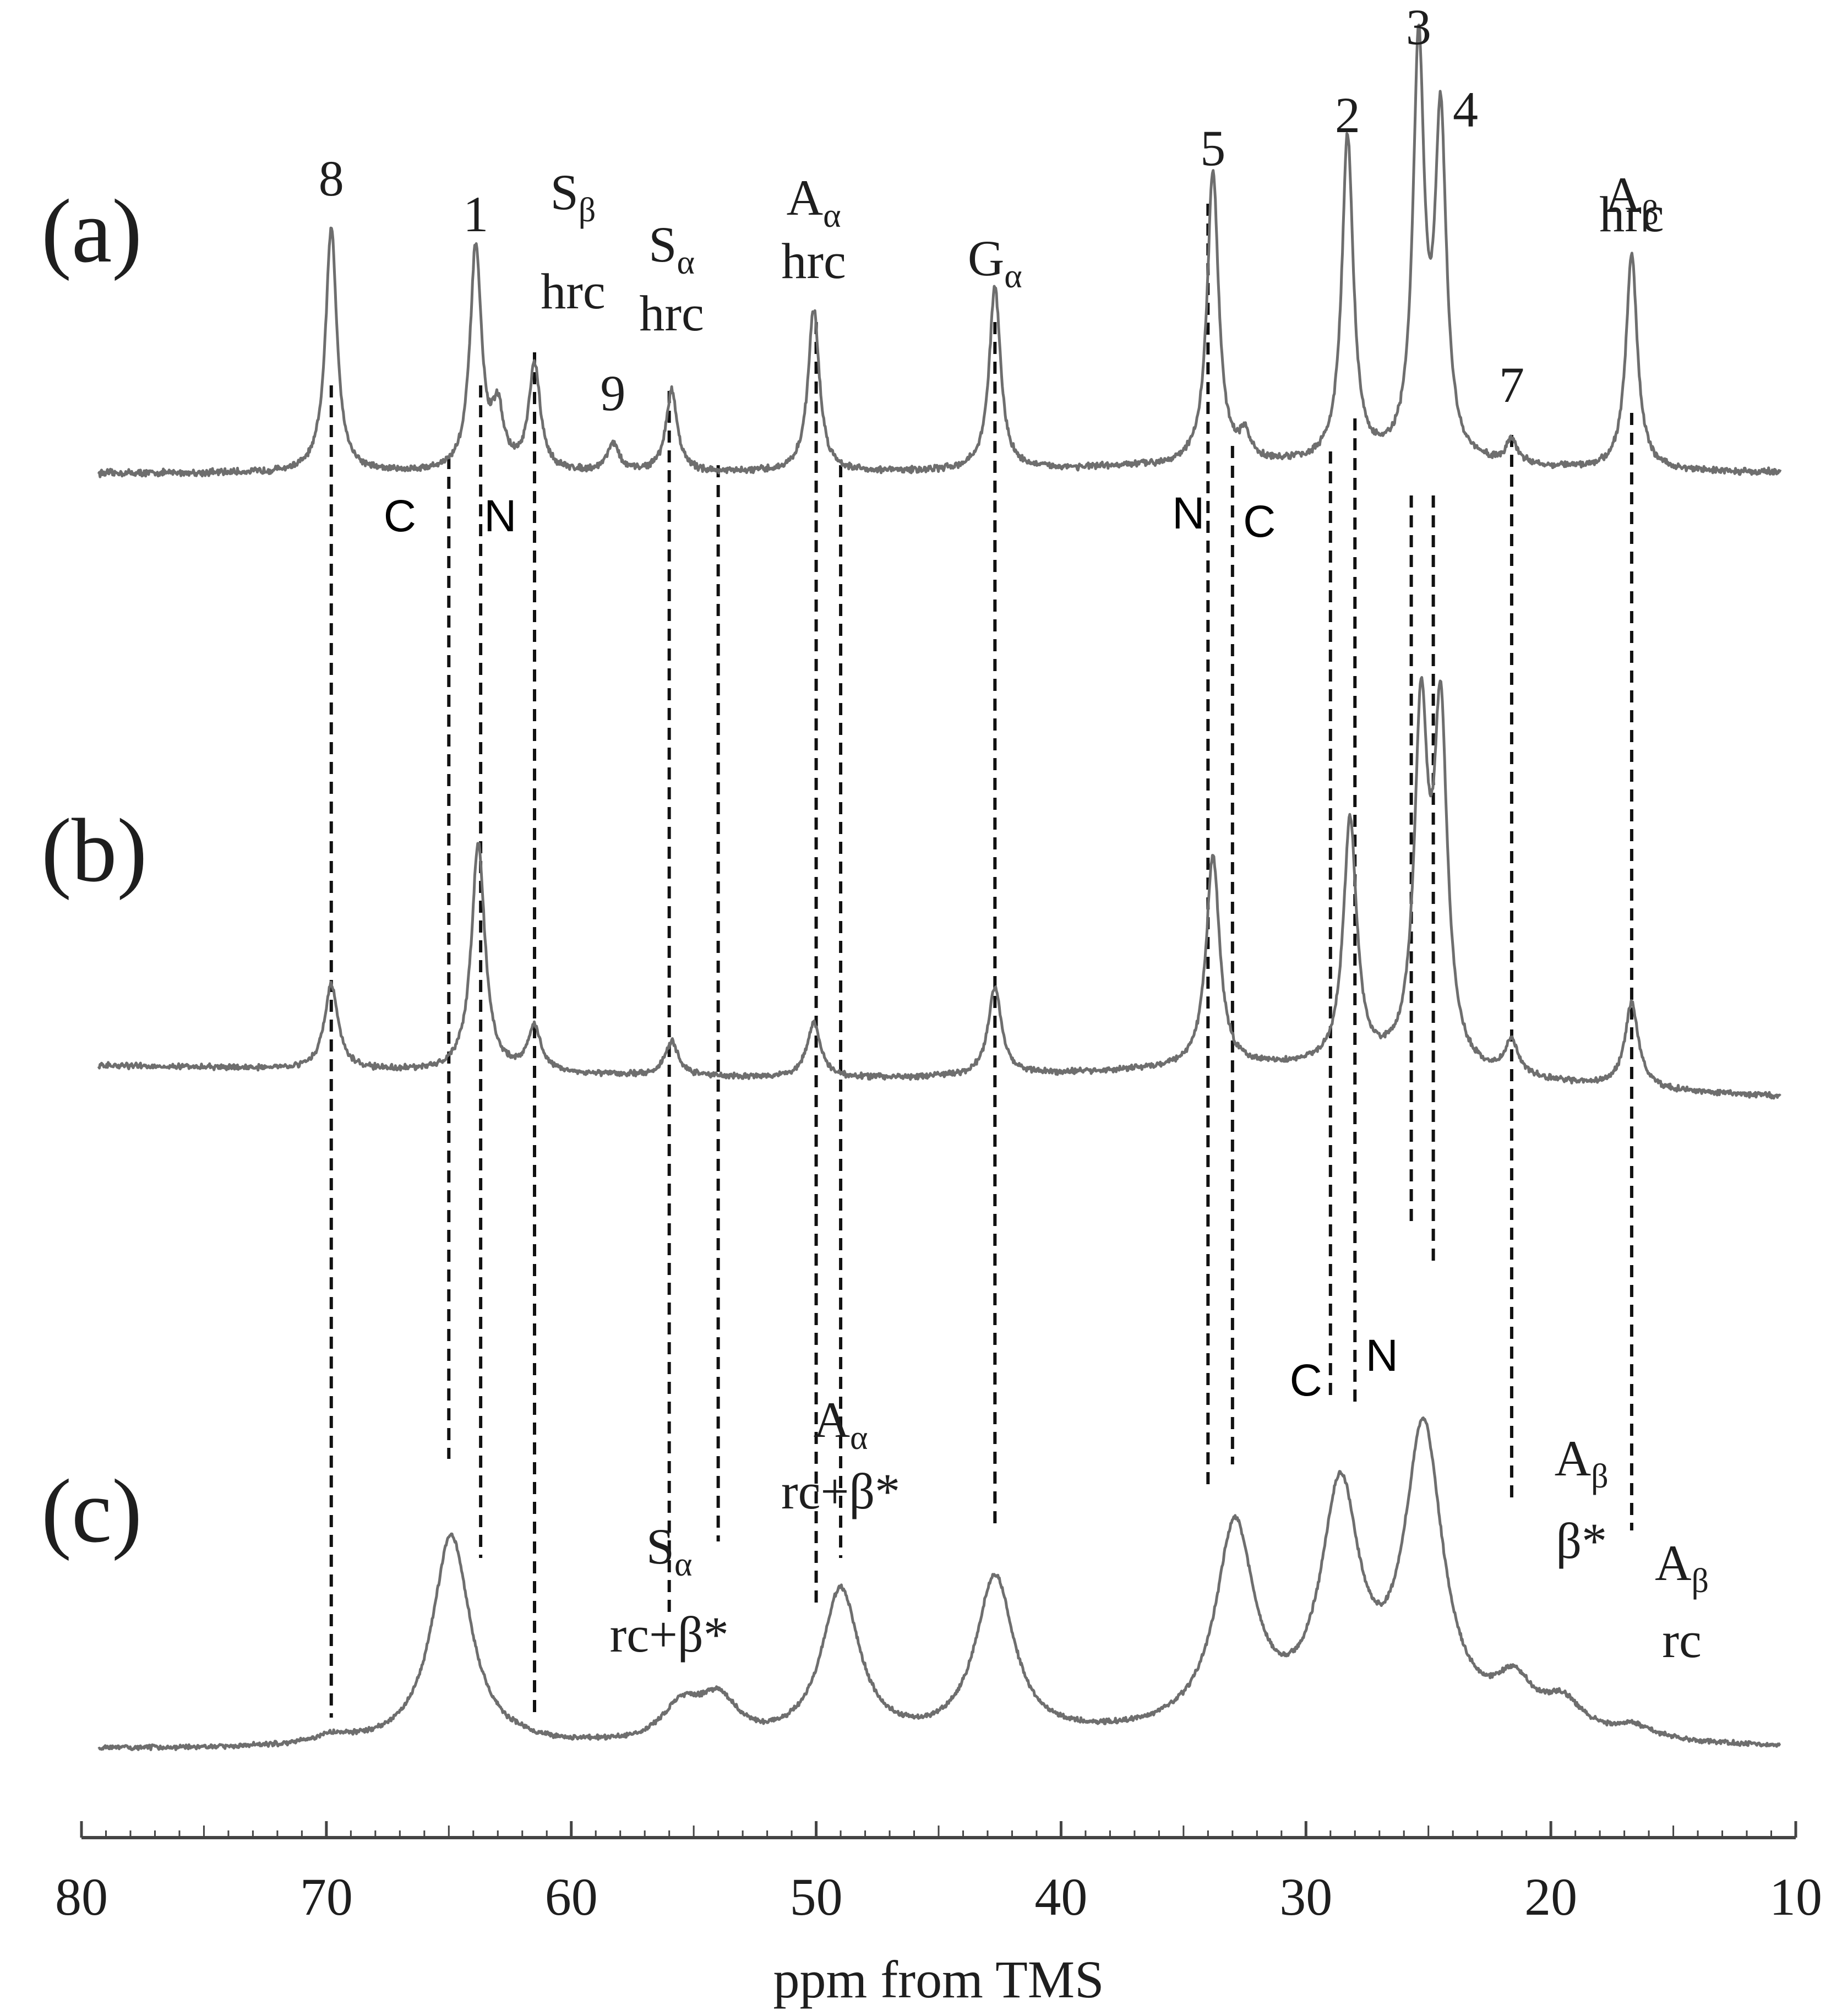  What do you see at coordinates (326, 1896) in the screenshot?
I see `x-tick-label: 70` at bounding box center [326, 1896].